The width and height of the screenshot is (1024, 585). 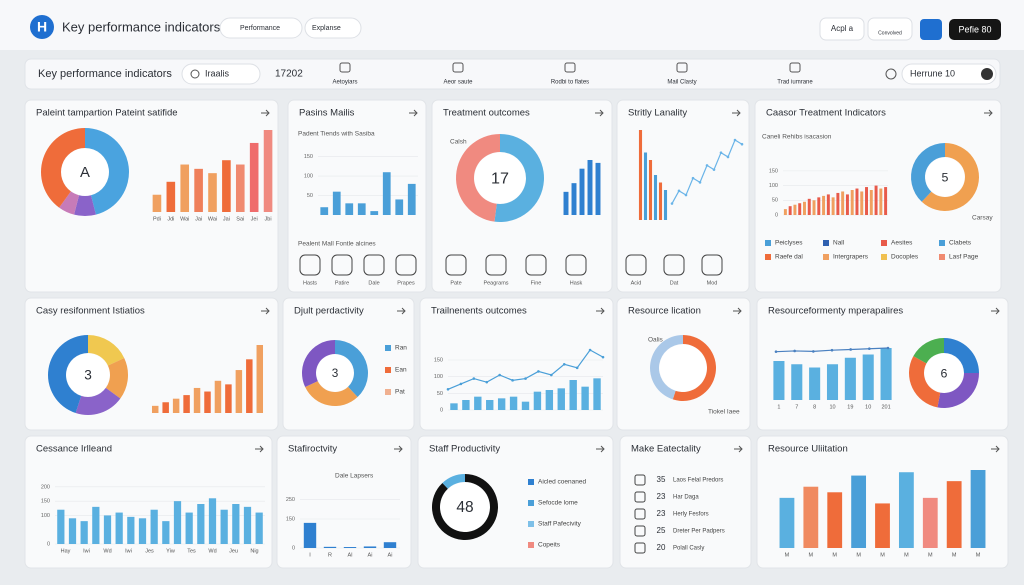 I want to click on panel-title: Make Eatectality, so click(x=666, y=449).